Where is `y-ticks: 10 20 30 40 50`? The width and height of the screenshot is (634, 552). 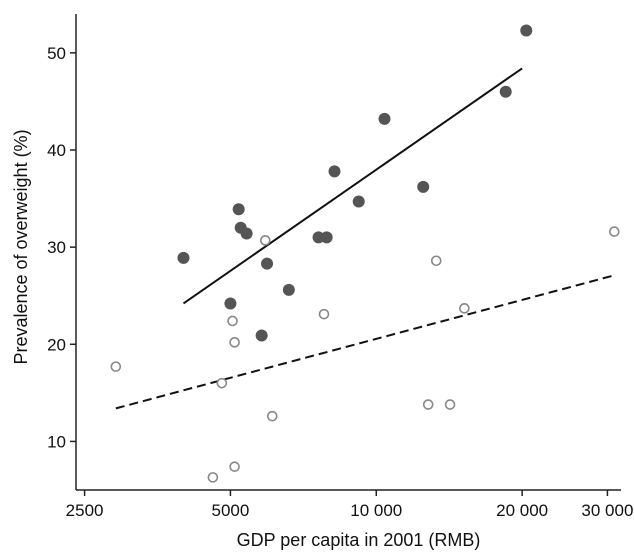 y-ticks: 10 20 30 40 50 is located at coordinates (61, 247).